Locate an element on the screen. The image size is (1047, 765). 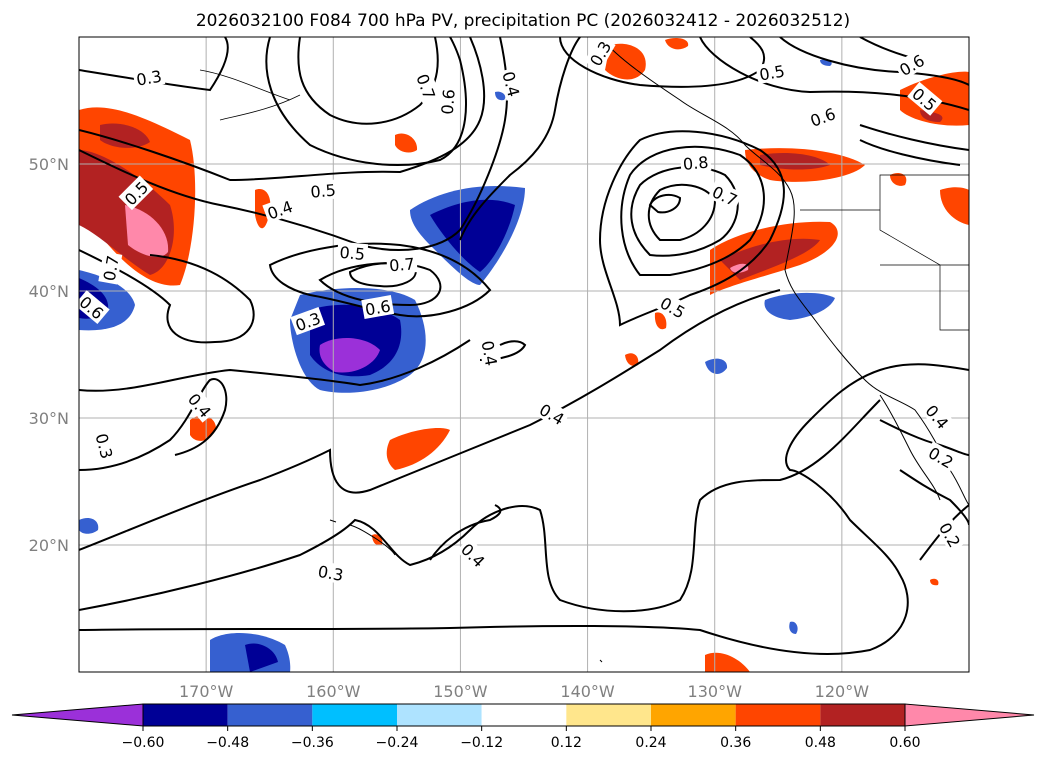
y-tick-label: 30°N is located at coordinates (49, 418).